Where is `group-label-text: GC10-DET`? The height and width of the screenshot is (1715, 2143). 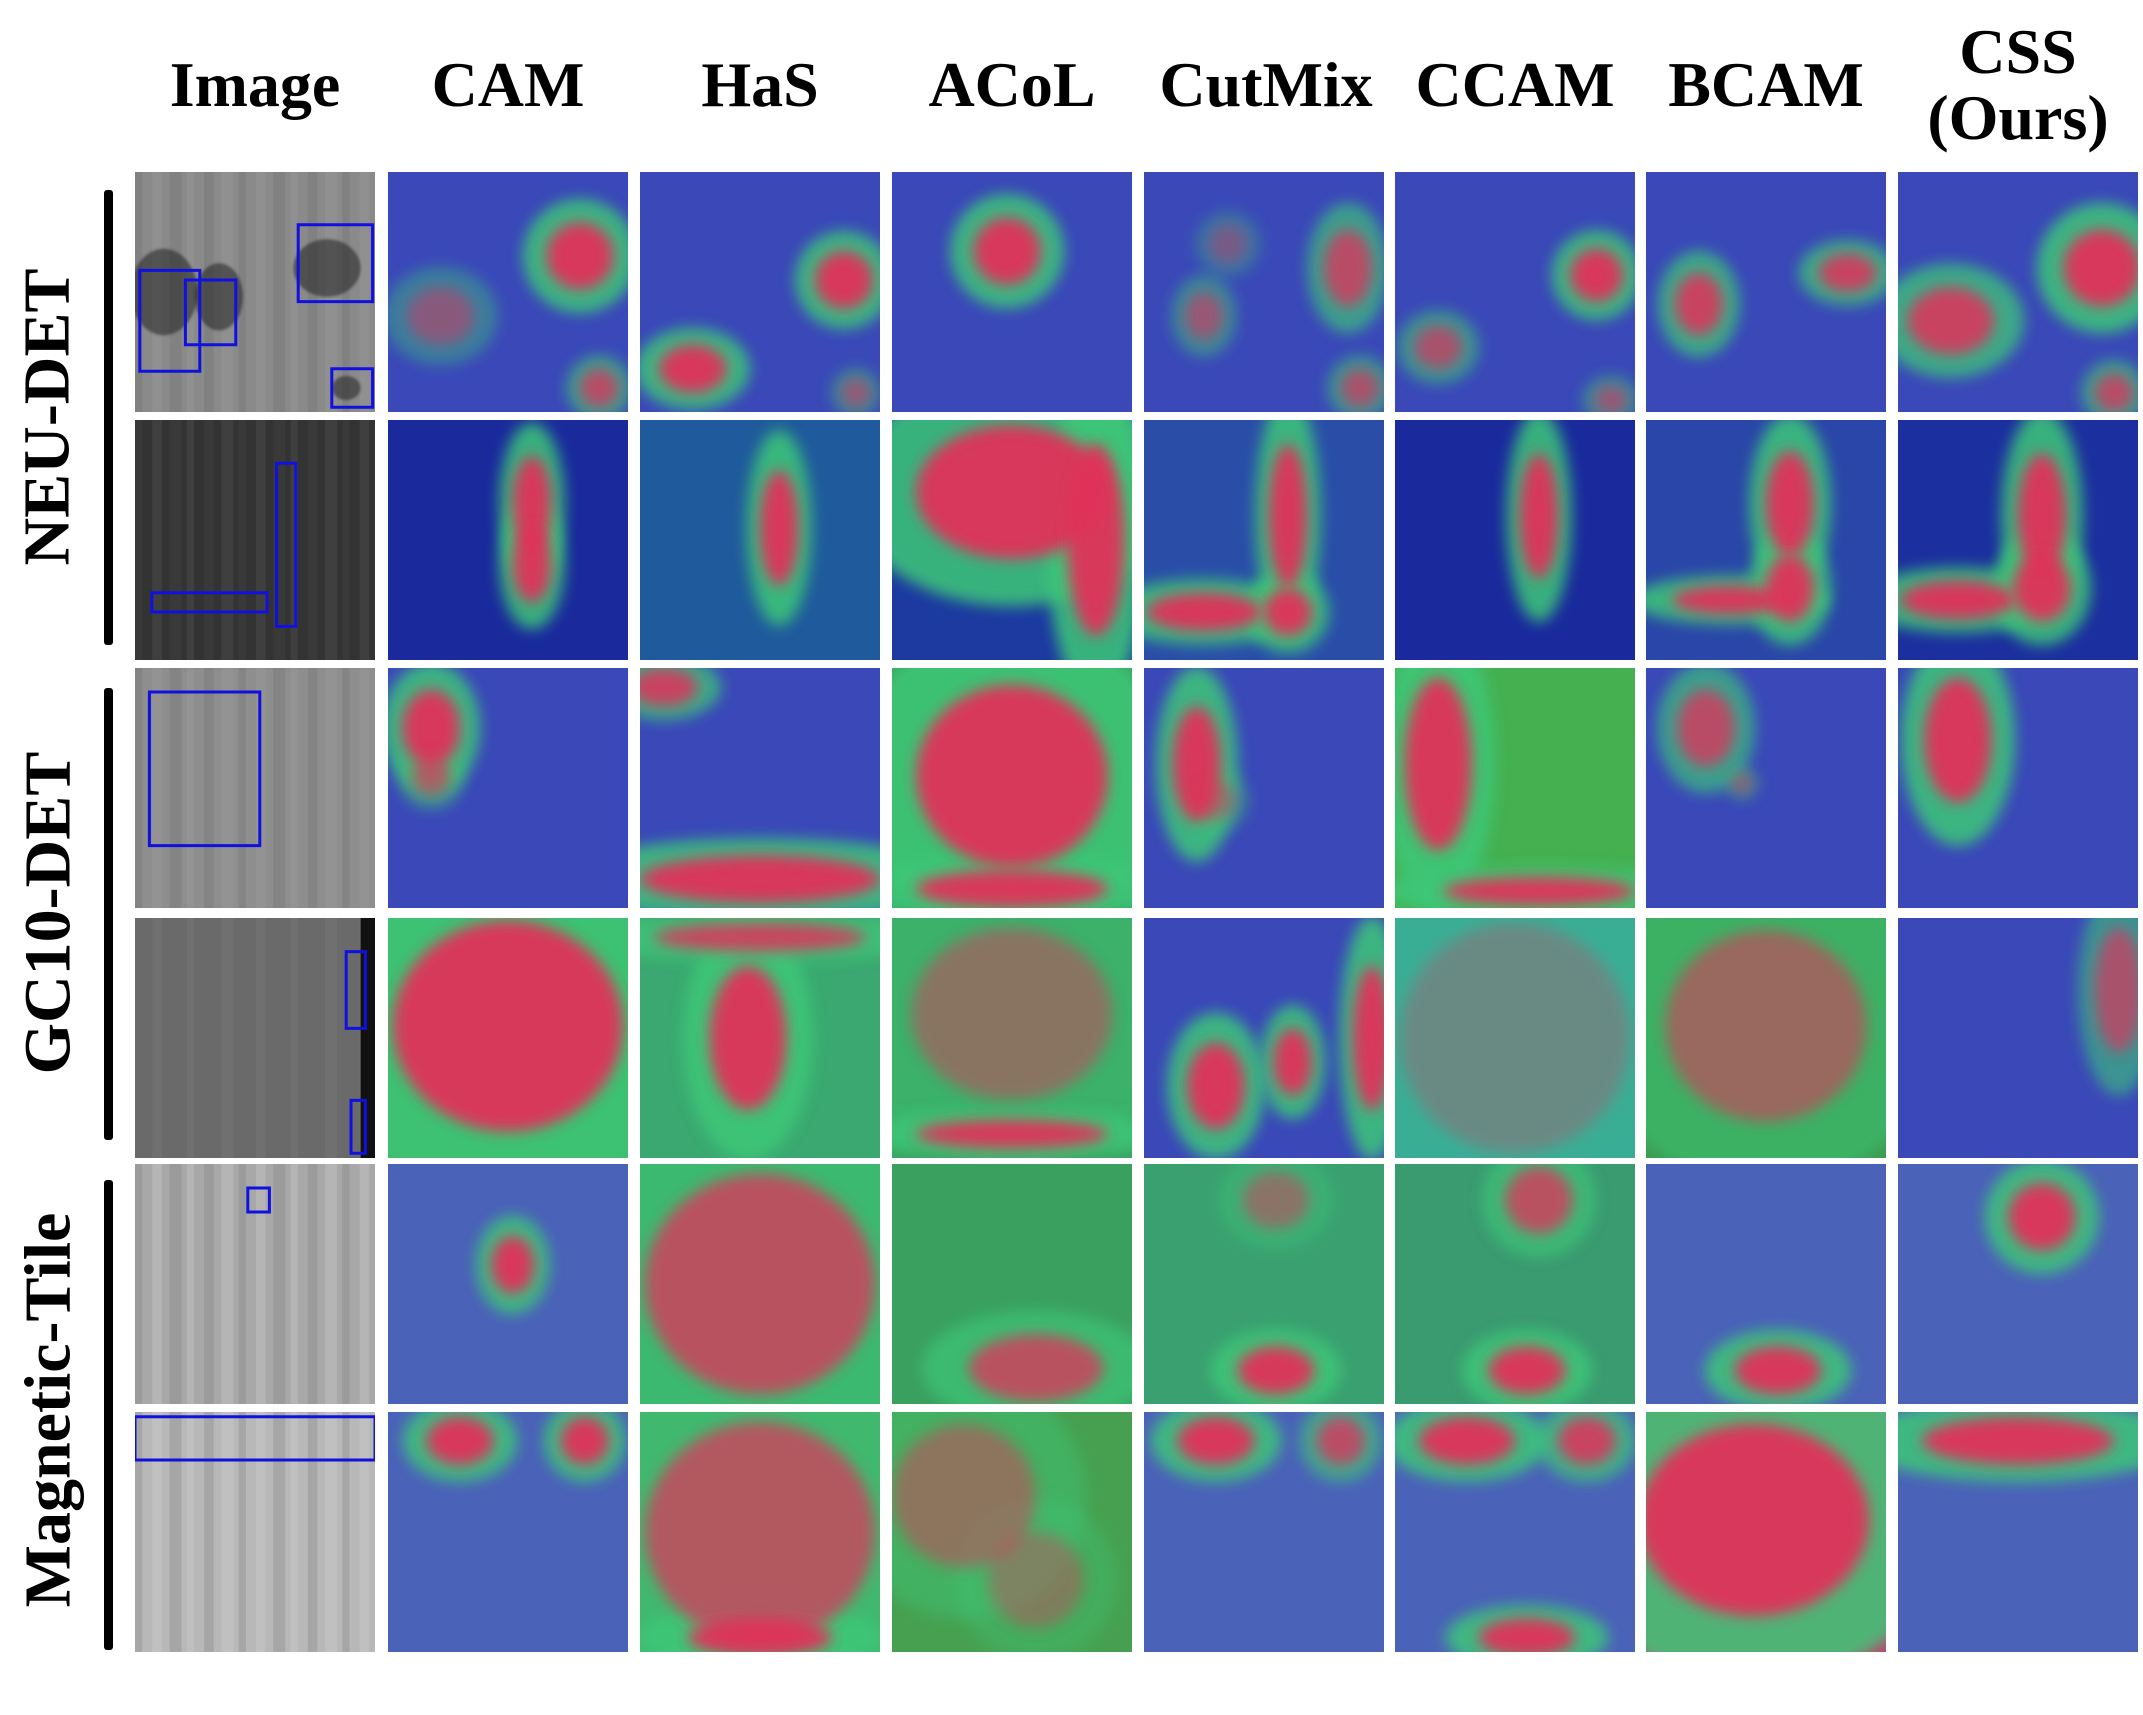
group-label-text: GC10-DET is located at coordinates (47, 913).